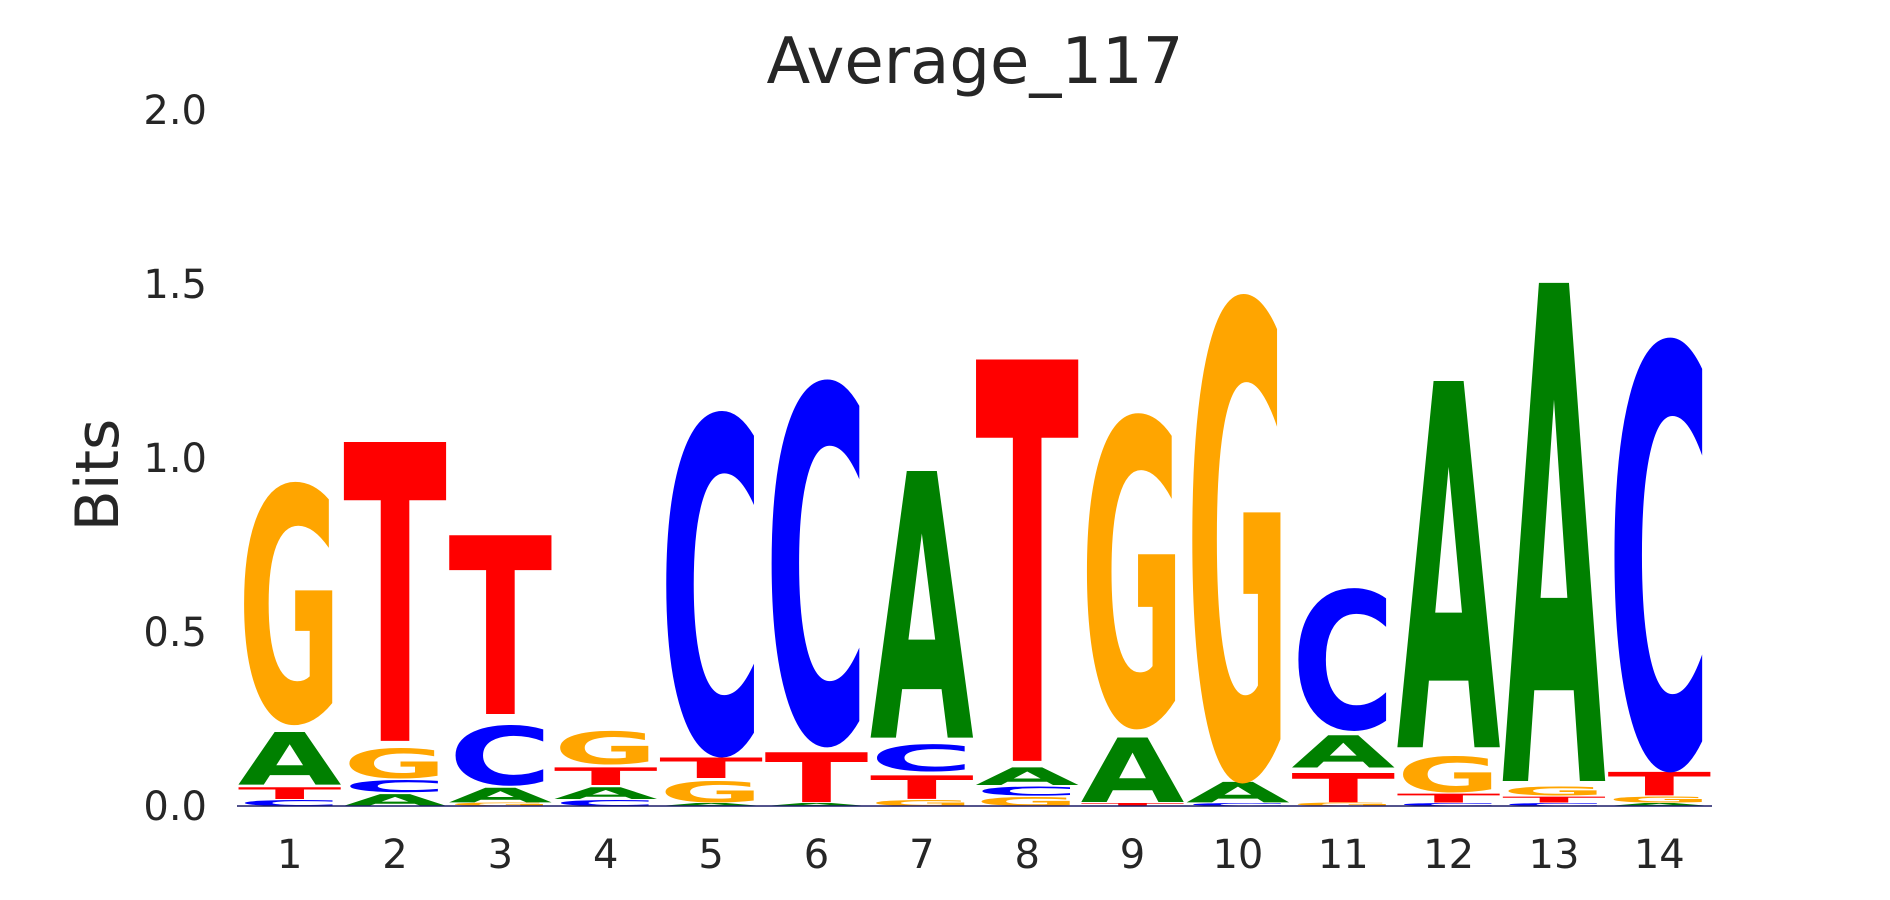 The height and width of the screenshot is (900, 1890). I want to click on chart-title: Average_117, so click(975, 62).